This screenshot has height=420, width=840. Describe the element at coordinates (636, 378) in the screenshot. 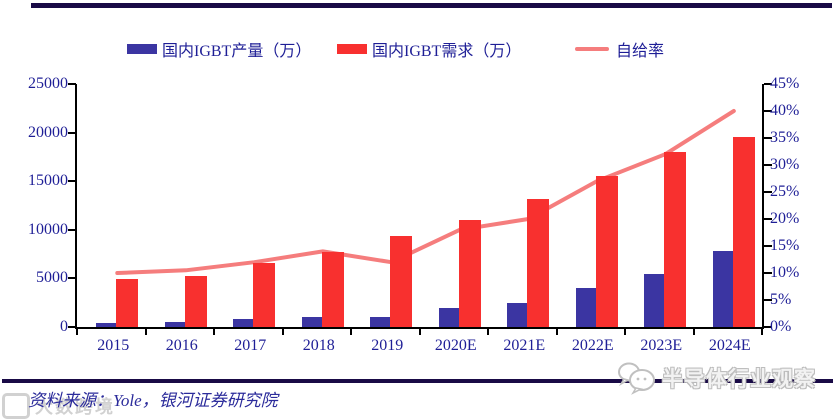

I see `wechat-icon` at that location.